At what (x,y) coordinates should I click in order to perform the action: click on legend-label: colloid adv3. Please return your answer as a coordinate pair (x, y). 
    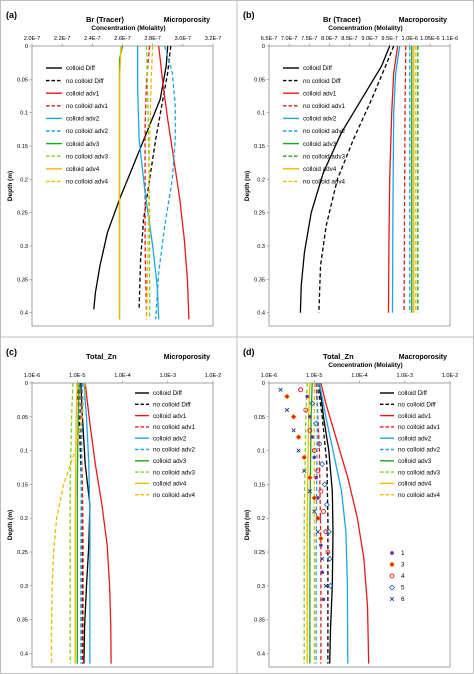
    Looking at the image, I should click on (415, 461).